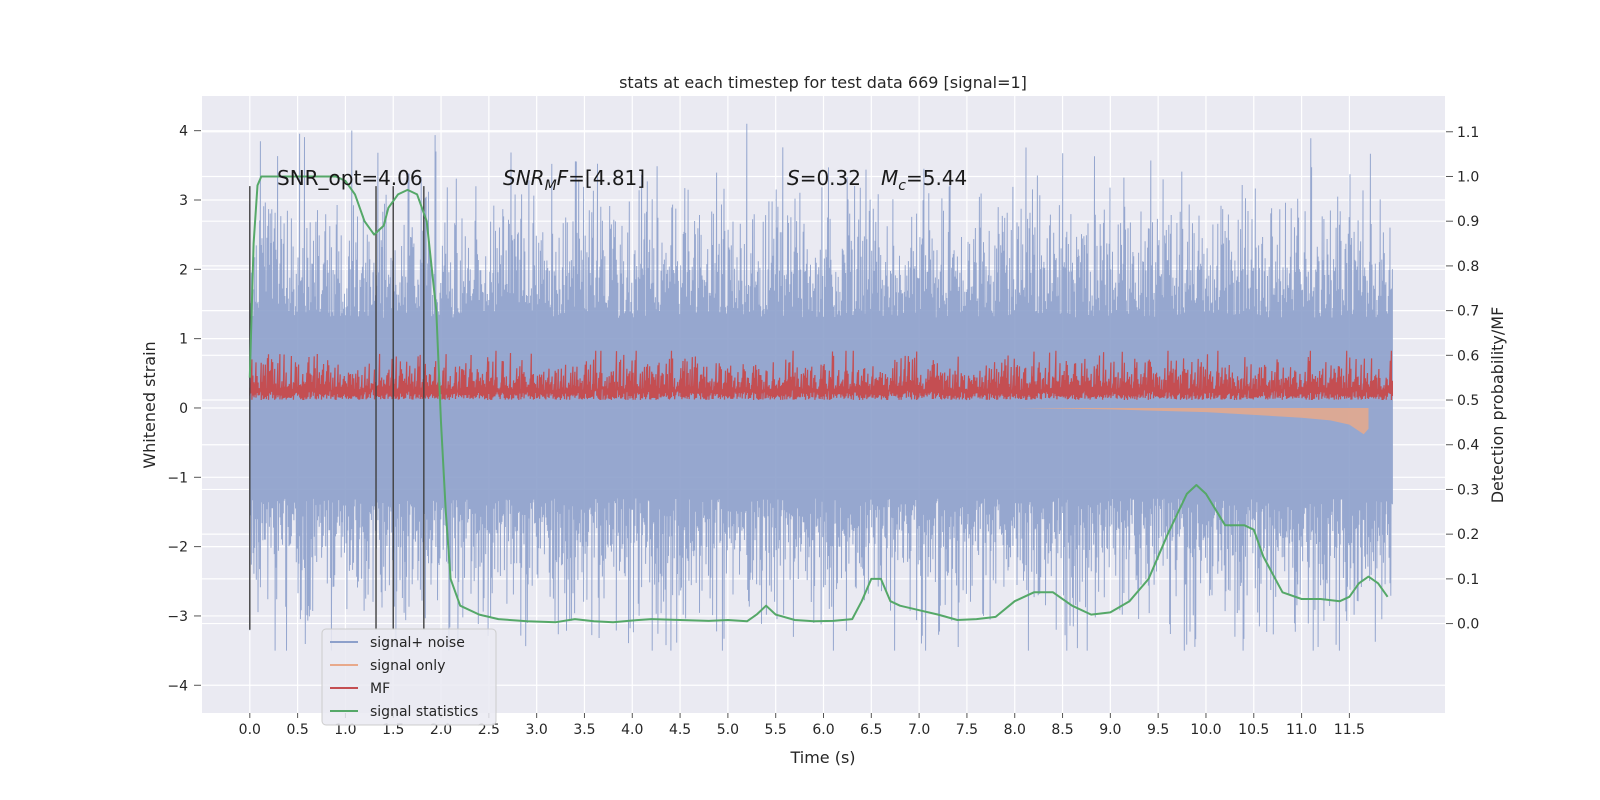  What do you see at coordinates (1468, 312) in the screenshot?
I see `y2-tick-label: 0.7` at bounding box center [1468, 312].